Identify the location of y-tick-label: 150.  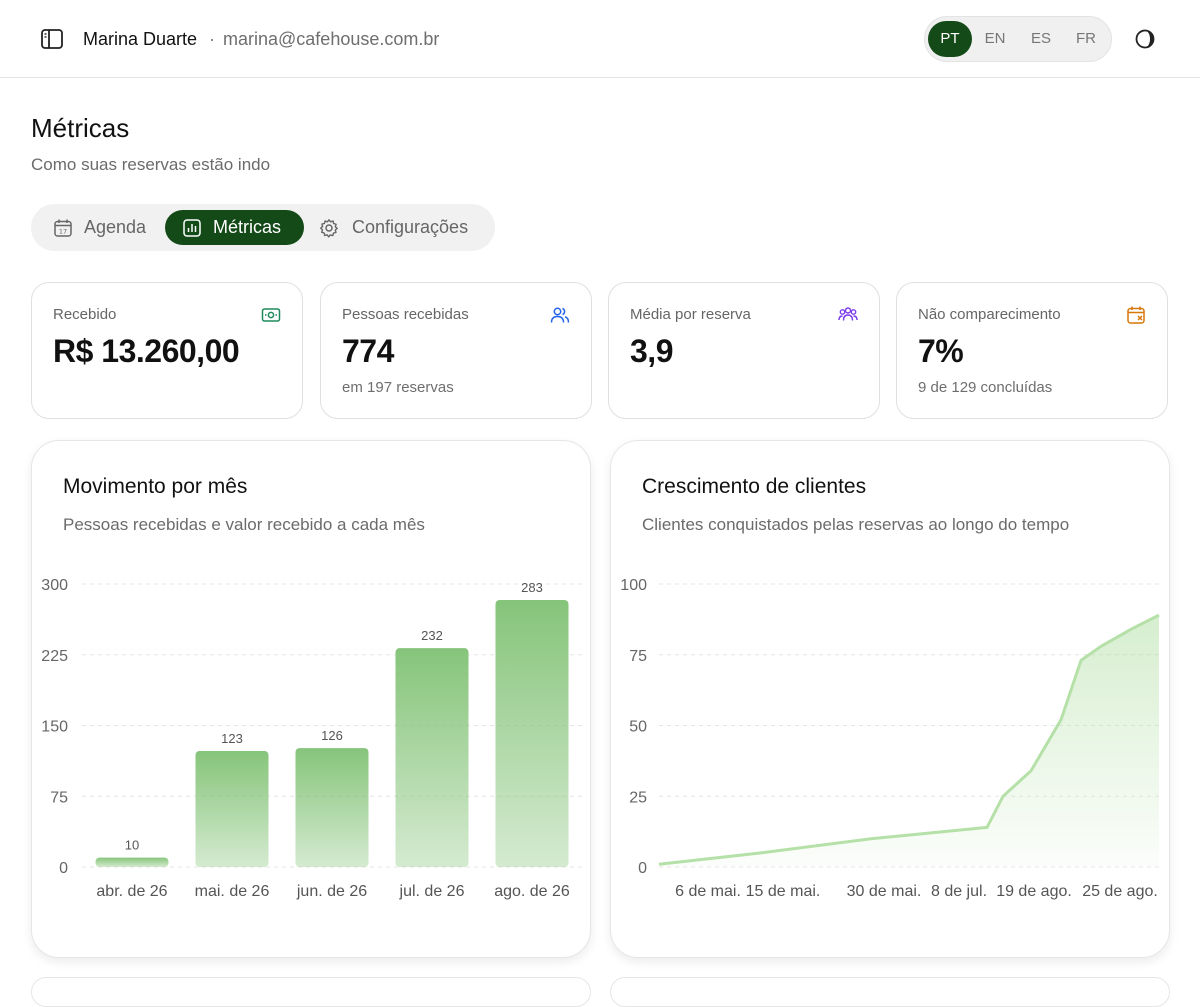
(54, 727).